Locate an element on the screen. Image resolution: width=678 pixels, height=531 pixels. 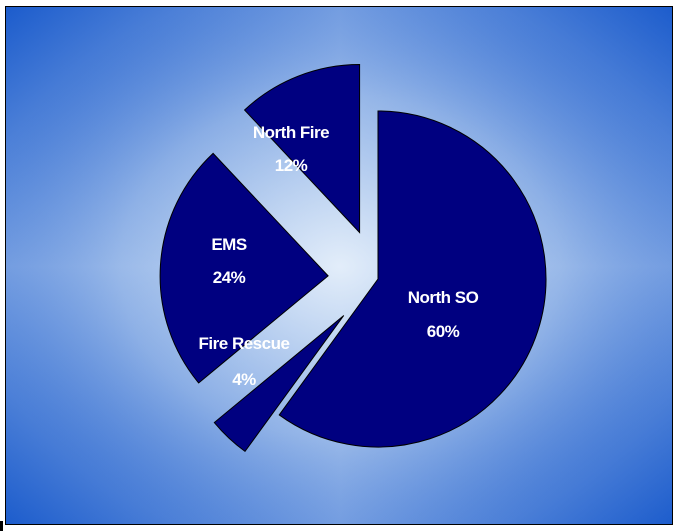
slice-label-ems: EMS is located at coordinates (229, 244).